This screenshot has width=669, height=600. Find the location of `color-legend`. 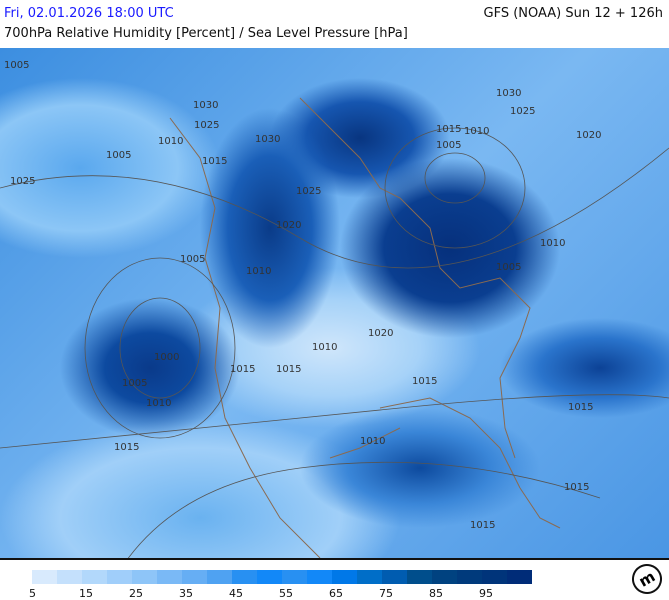

color-legend is located at coordinates (282, 577).